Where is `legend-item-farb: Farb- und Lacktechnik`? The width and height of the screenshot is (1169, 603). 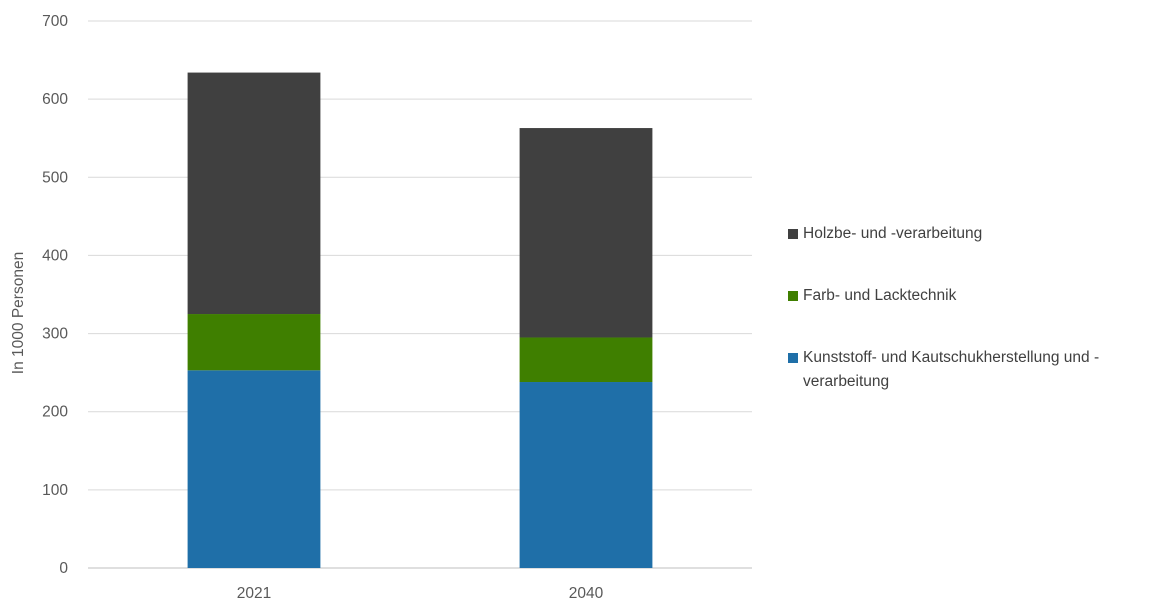
legend-item-farb: Farb- und Lacktechnik is located at coordinates (975, 296).